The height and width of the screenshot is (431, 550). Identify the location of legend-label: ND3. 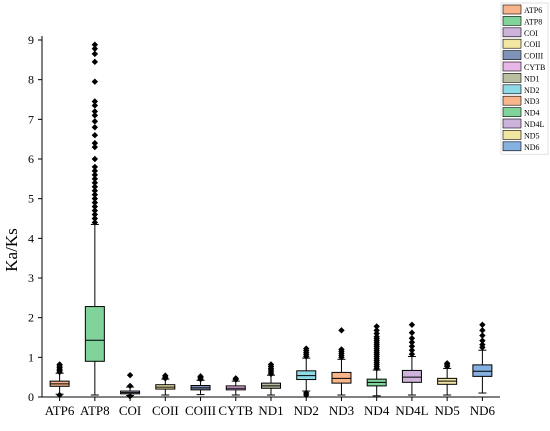
(532, 101).